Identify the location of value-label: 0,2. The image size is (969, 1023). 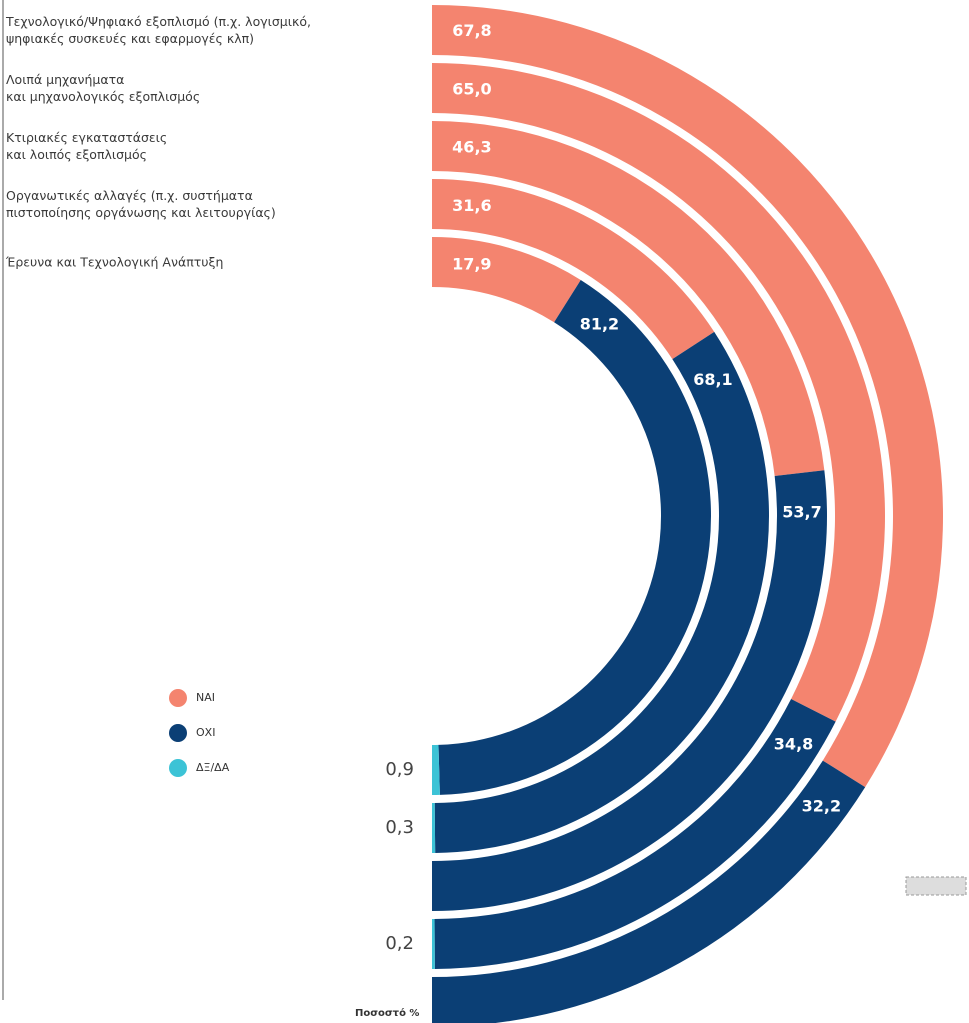
(399, 943).